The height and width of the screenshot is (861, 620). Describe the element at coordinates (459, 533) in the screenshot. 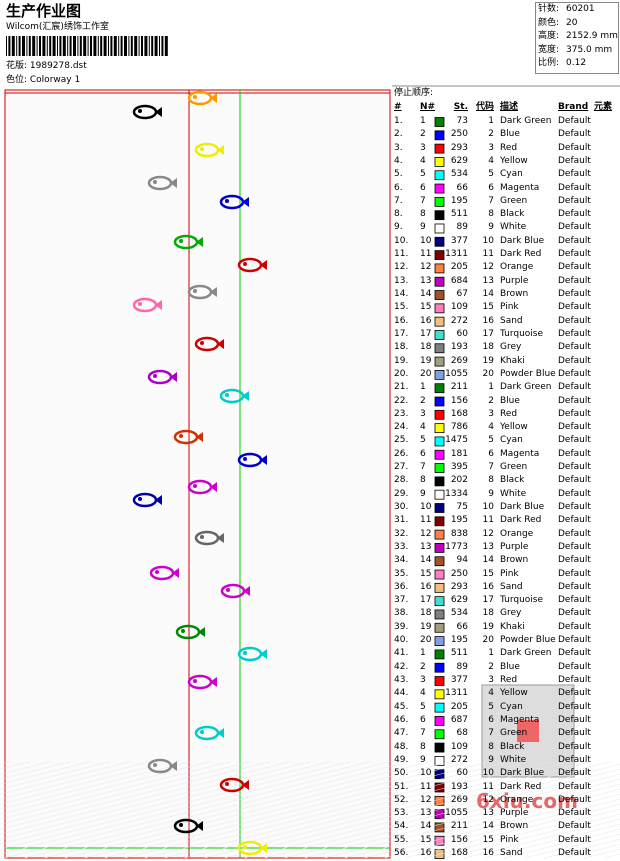

I see `stitch-count: 838` at that location.